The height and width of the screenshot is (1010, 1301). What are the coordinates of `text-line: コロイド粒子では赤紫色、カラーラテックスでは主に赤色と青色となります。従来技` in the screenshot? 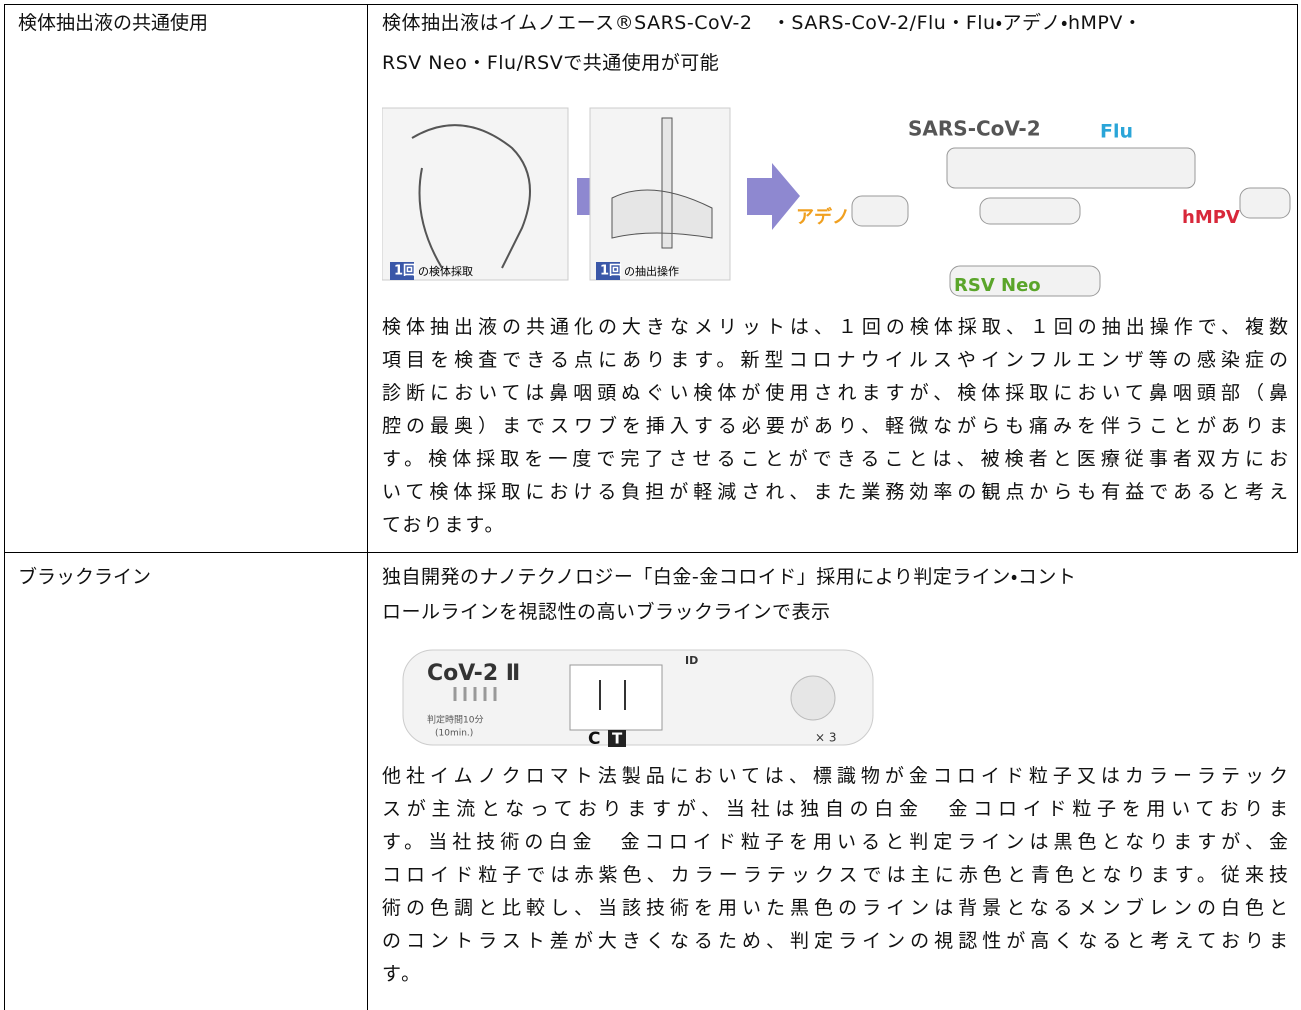 It's located at (836, 875).